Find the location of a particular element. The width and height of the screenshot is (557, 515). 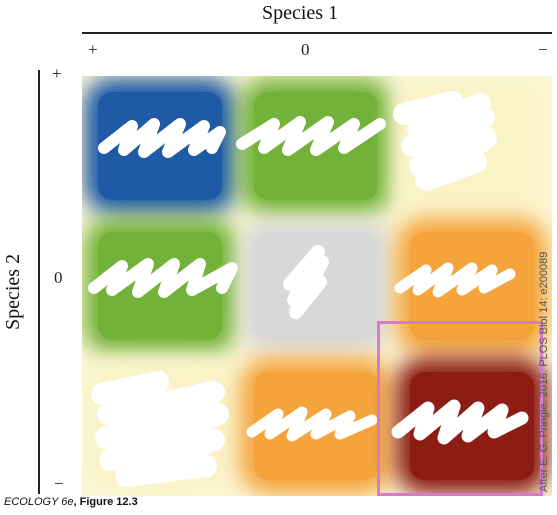

y-sign-plus: + is located at coordinates (57, 73).